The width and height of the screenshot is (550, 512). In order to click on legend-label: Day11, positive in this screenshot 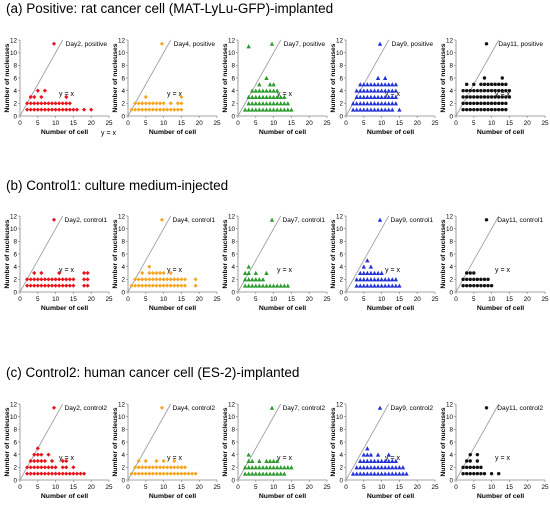, I will do `click(520, 44)`.